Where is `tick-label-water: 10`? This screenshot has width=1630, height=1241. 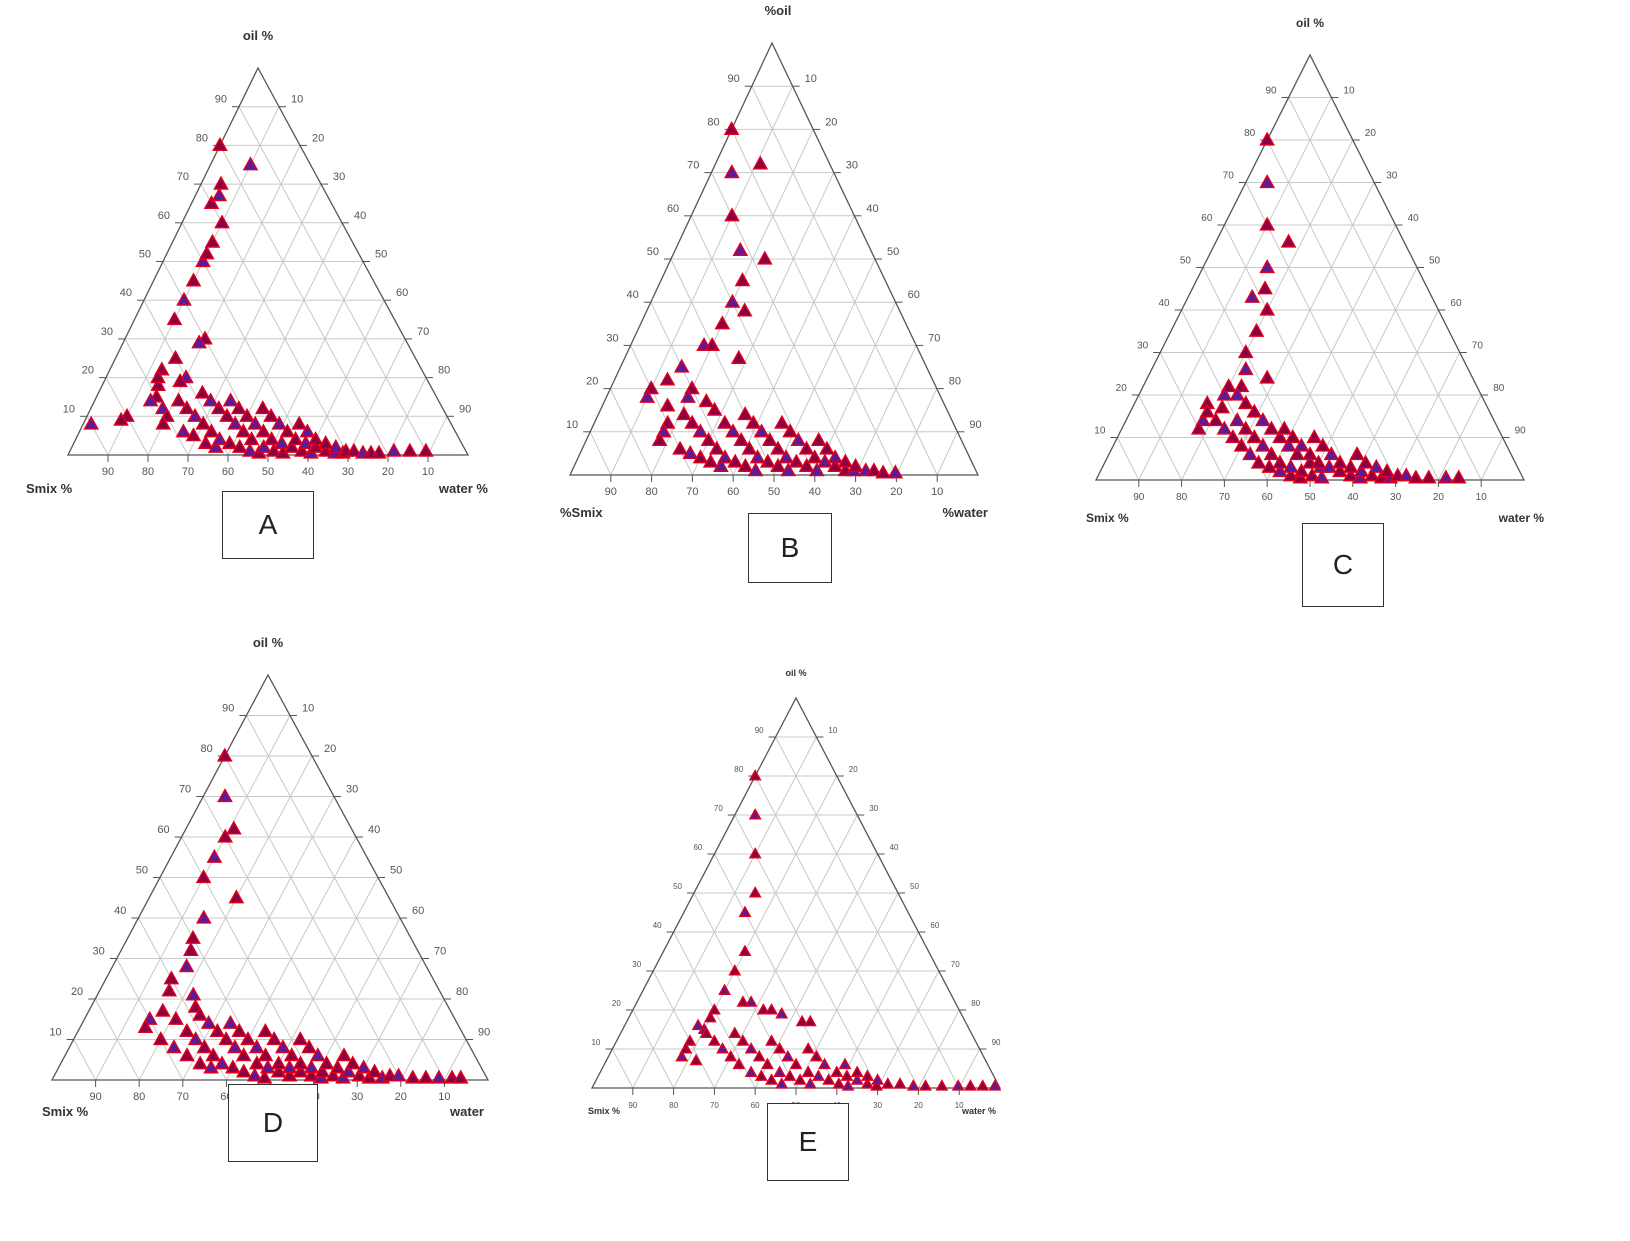 tick-label-water: 10 is located at coordinates (1349, 91).